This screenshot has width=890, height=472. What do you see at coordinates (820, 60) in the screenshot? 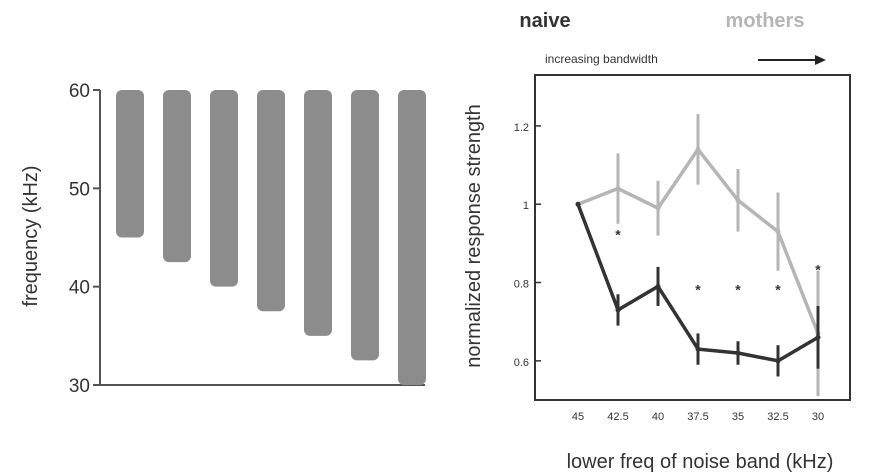
I see `arrowhead-icon` at bounding box center [820, 60].